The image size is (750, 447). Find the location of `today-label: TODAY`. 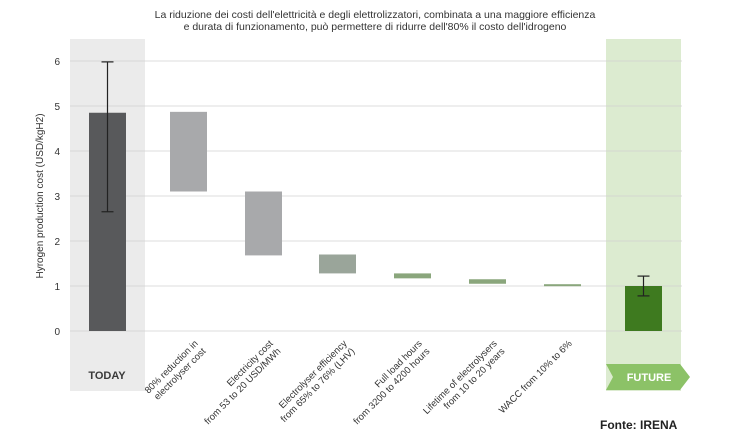

today-label: TODAY is located at coordinates (107, 376).